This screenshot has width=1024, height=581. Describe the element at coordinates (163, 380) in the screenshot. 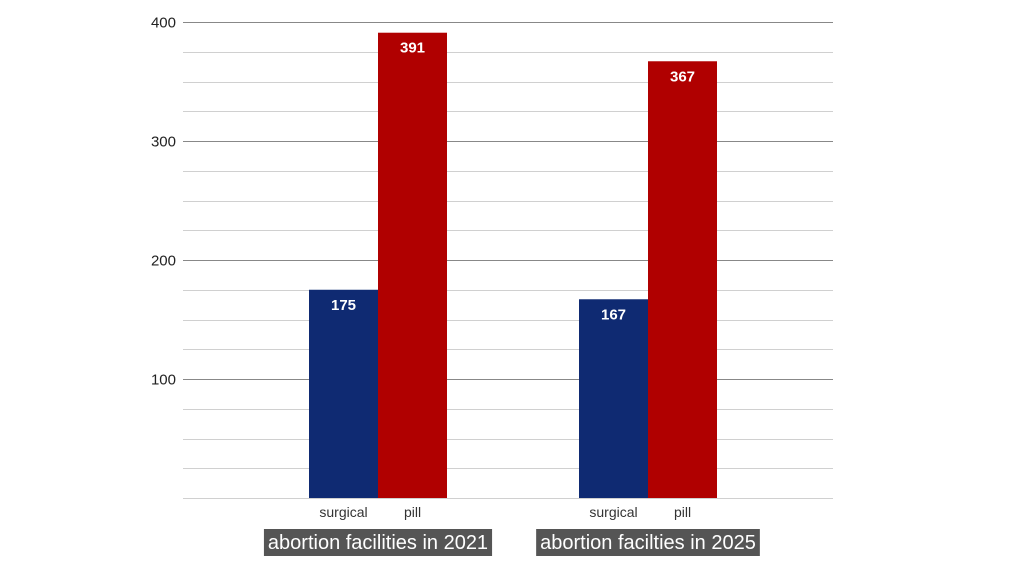

I see `y-tick-label: 100` at that location.